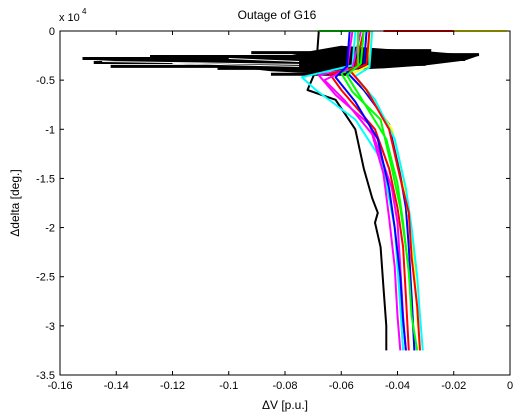 Image resolution: width=513 pixels, height=417 pixels. What do you see at coordinates (50, 130) in the screenshot?
I see `y-tick-label: -1` at bounding box center [50, 130].